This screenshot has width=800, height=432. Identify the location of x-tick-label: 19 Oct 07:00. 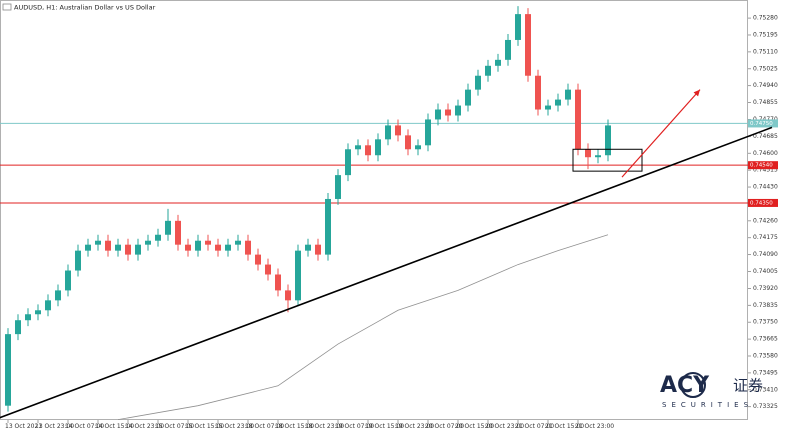
(354, 426).